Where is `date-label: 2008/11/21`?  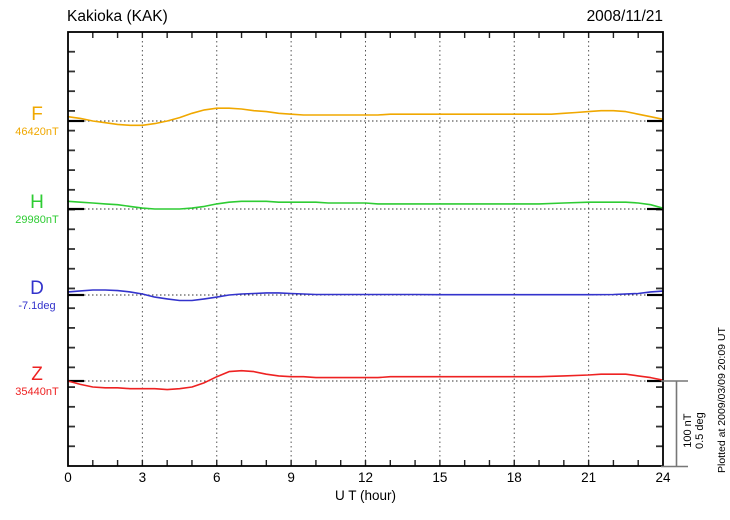 date-label: 2008/11/21 is located at coordinates (624, 16).